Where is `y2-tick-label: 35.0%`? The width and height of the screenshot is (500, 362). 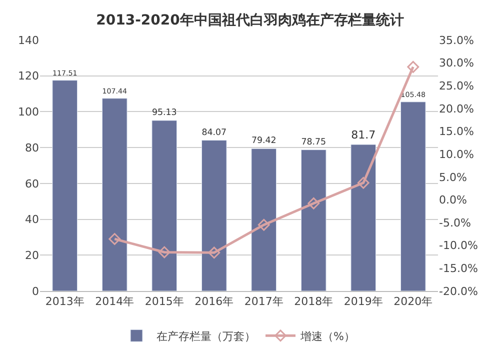 y2-tick-label: 35.0% is located at coordinates (456, 40).